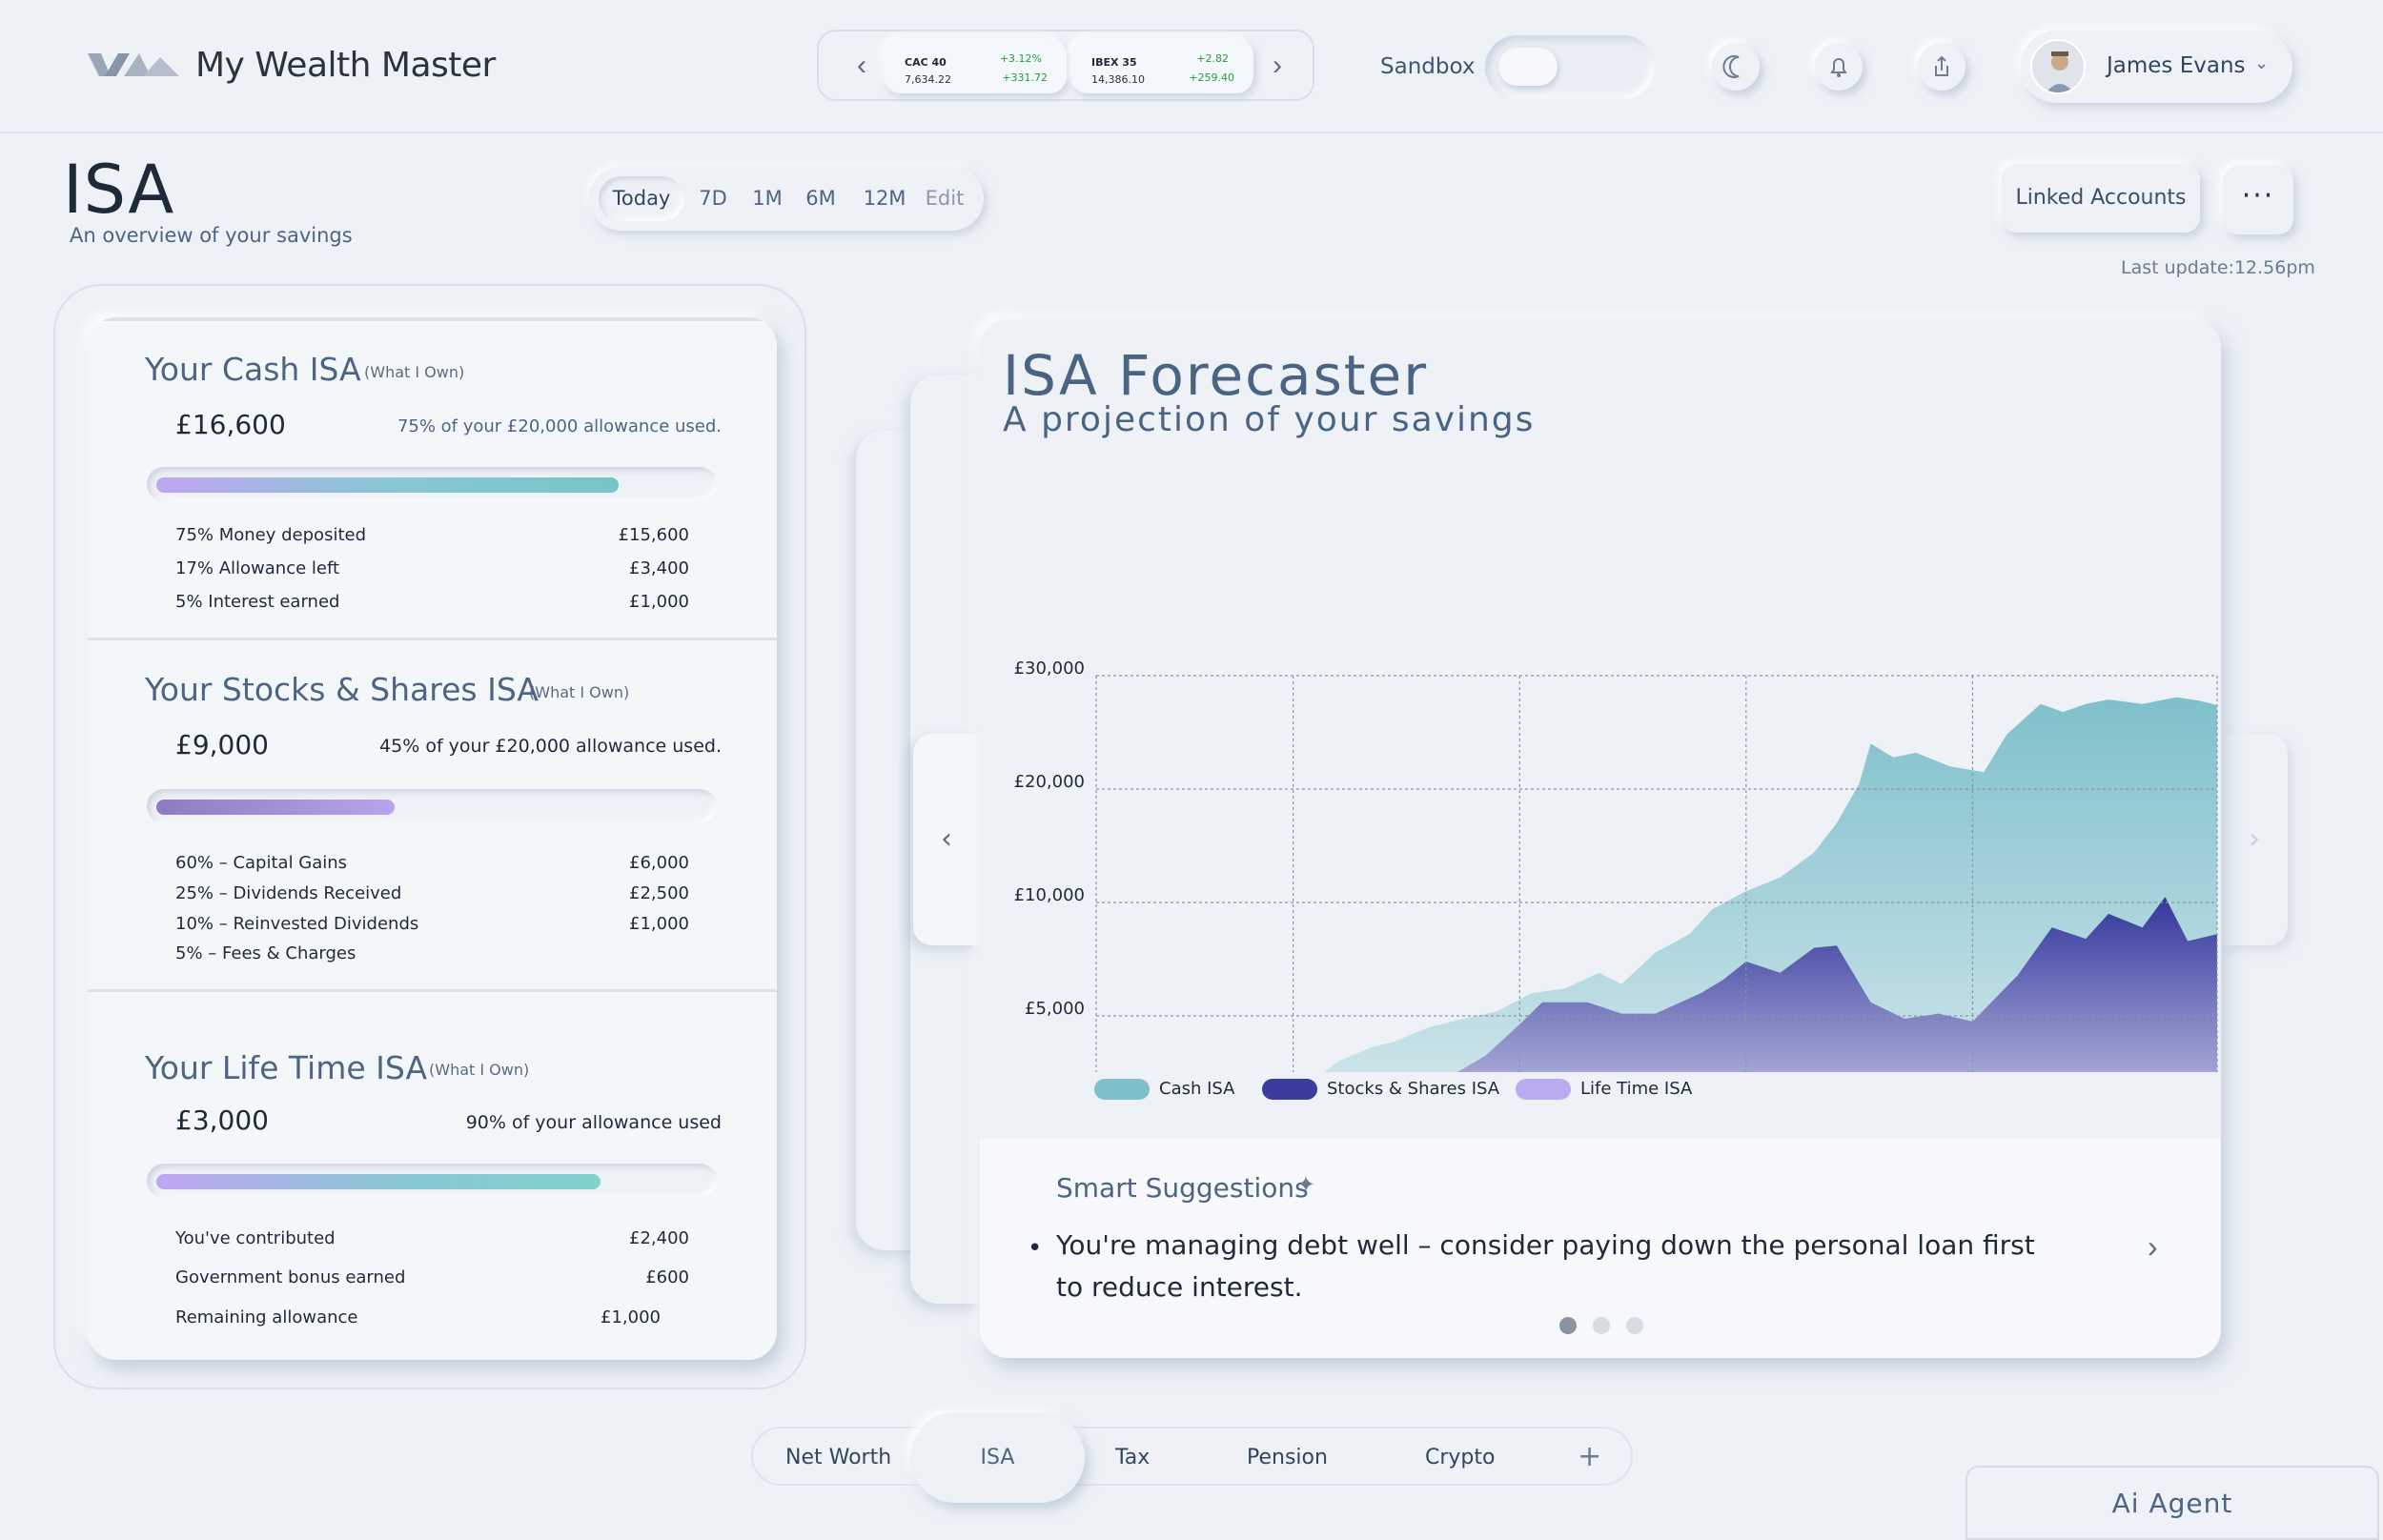 The width and height of the screenshot is (2383, 1540). I want to click on sandbox-toggle, so click(1570, 67).